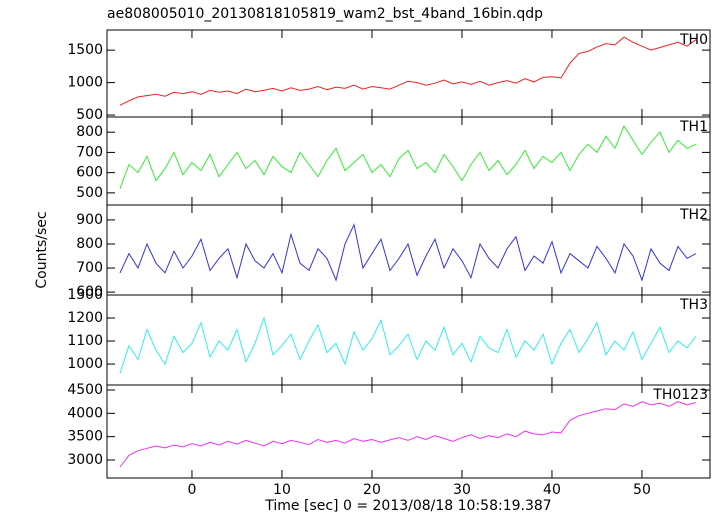  I want to click on y-tick-label: 1500, so click(85, 50).